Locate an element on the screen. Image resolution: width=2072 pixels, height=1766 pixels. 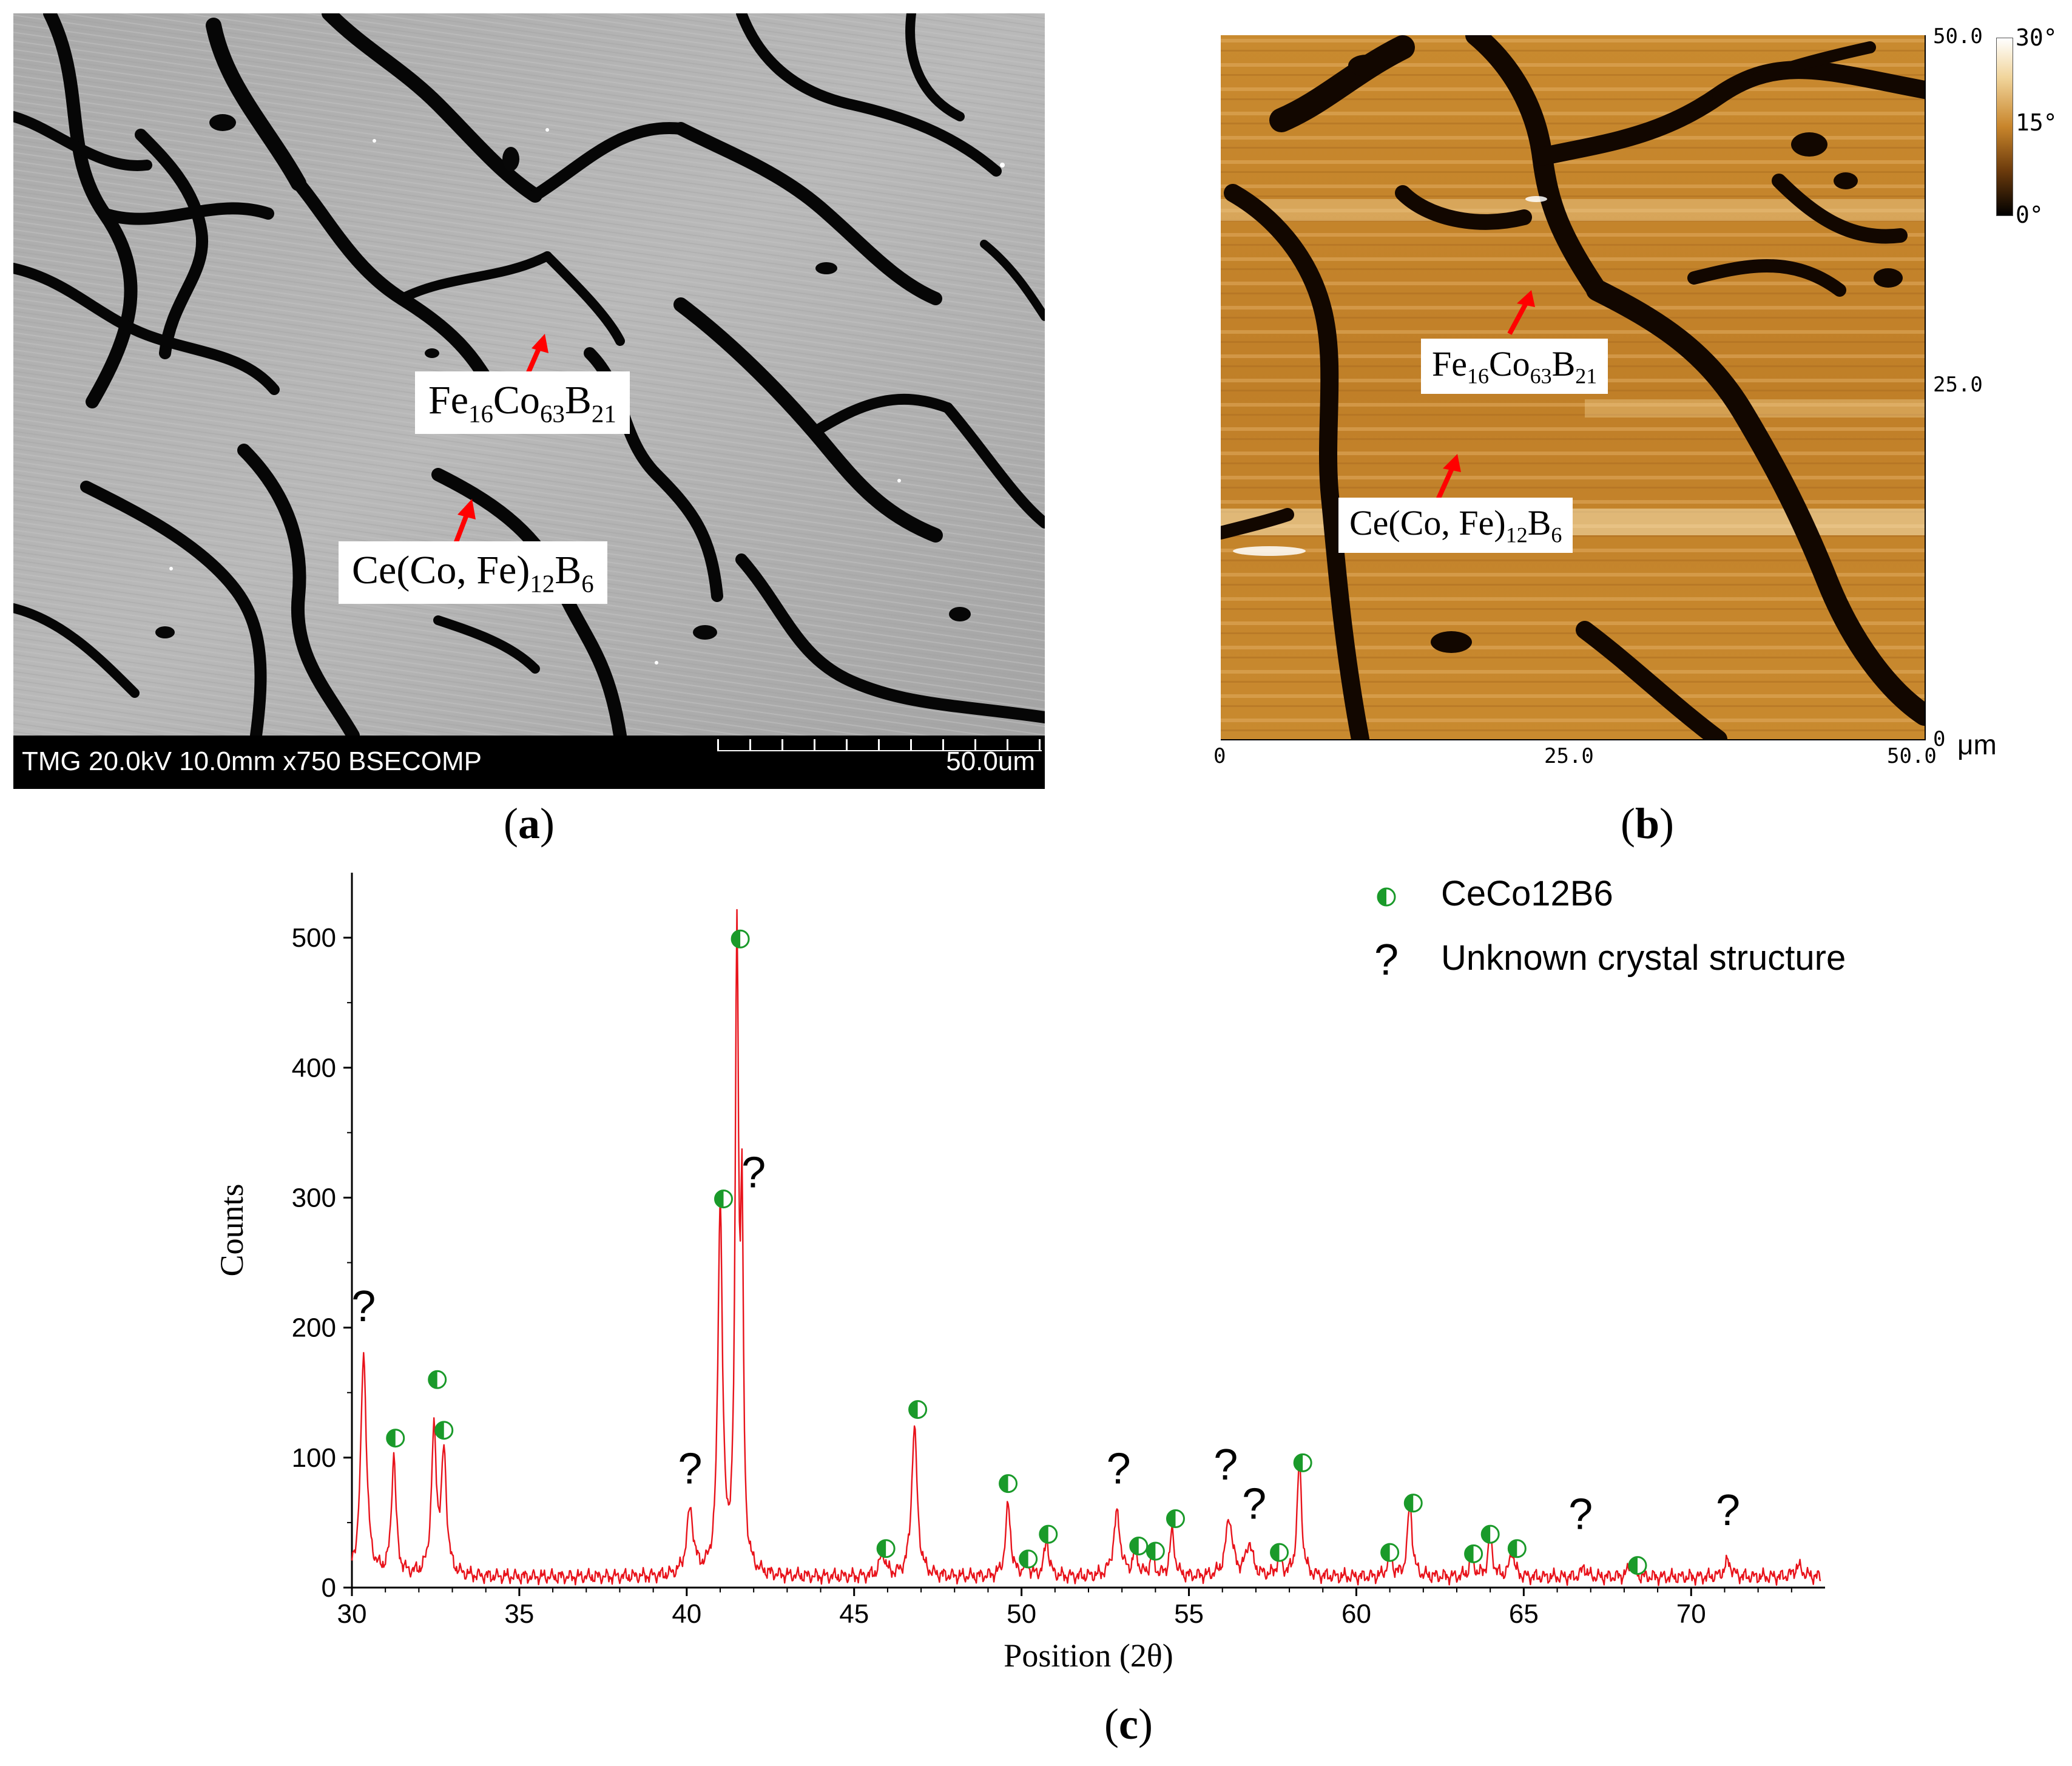
afm-x-tick-0: 0 is located at coordinates (1219, 756).